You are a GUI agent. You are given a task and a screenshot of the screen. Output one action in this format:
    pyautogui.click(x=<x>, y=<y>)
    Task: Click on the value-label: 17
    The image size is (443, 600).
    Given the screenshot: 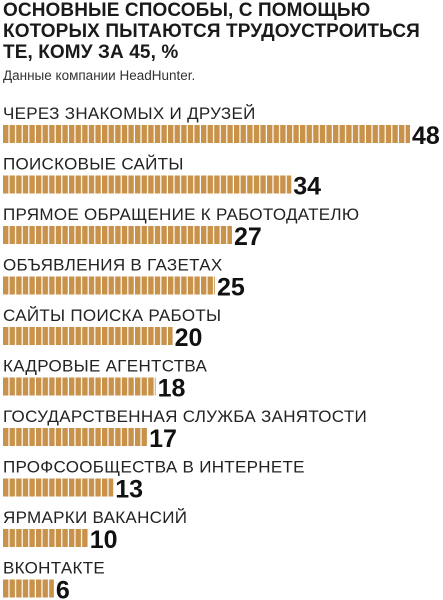 What is the action you would take?
    pyautogui.click(x=163, y=439)
    